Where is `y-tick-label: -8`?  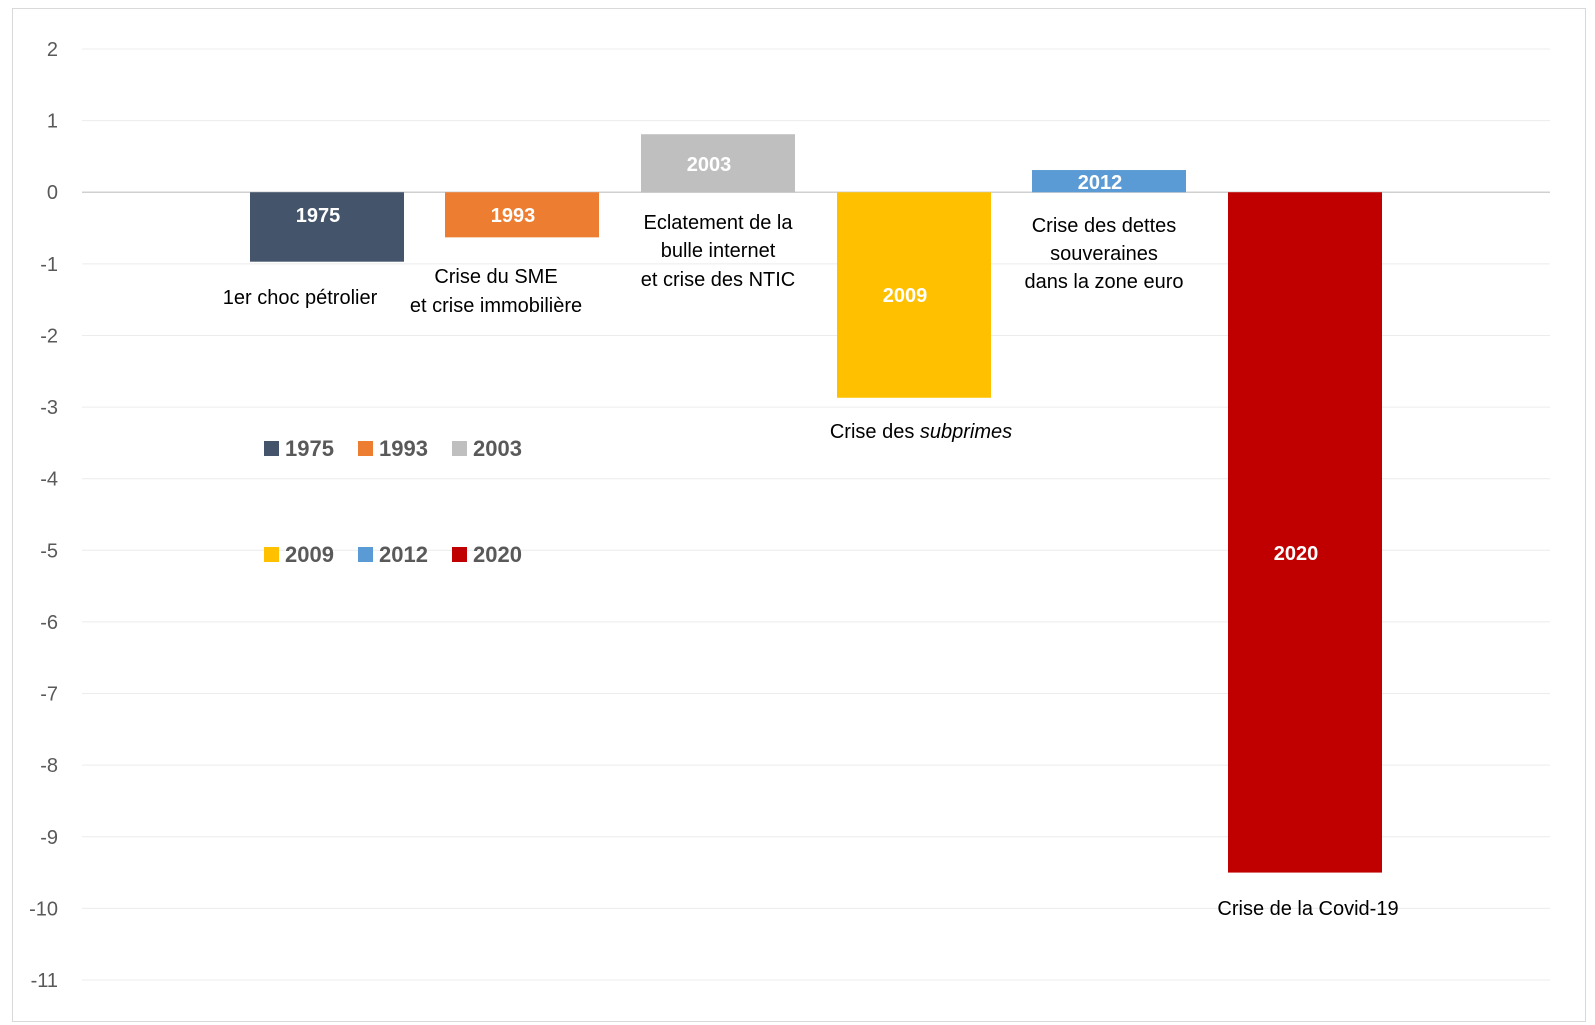 y-tick-label: -8 is located at coordinates (49, 766).